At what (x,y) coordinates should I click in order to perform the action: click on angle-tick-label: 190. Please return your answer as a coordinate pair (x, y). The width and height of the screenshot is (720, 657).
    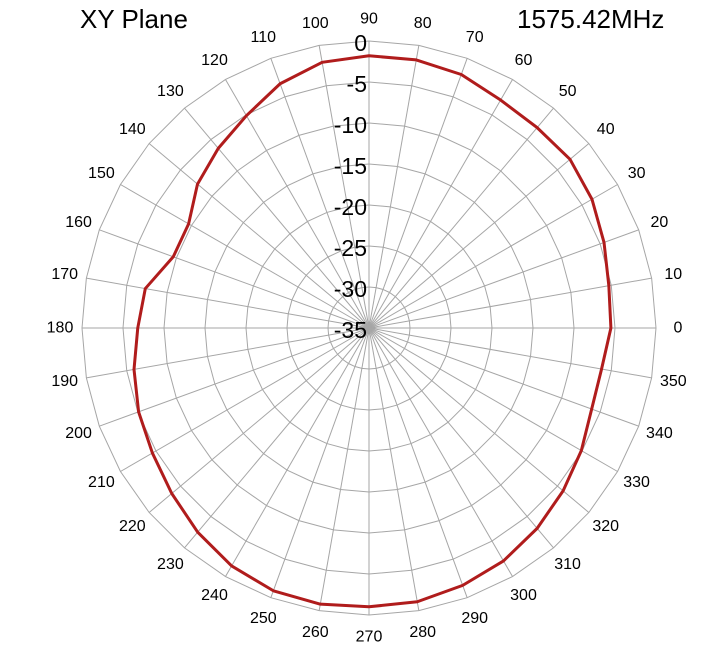
    Looking at the image, I should click on (64, 381).